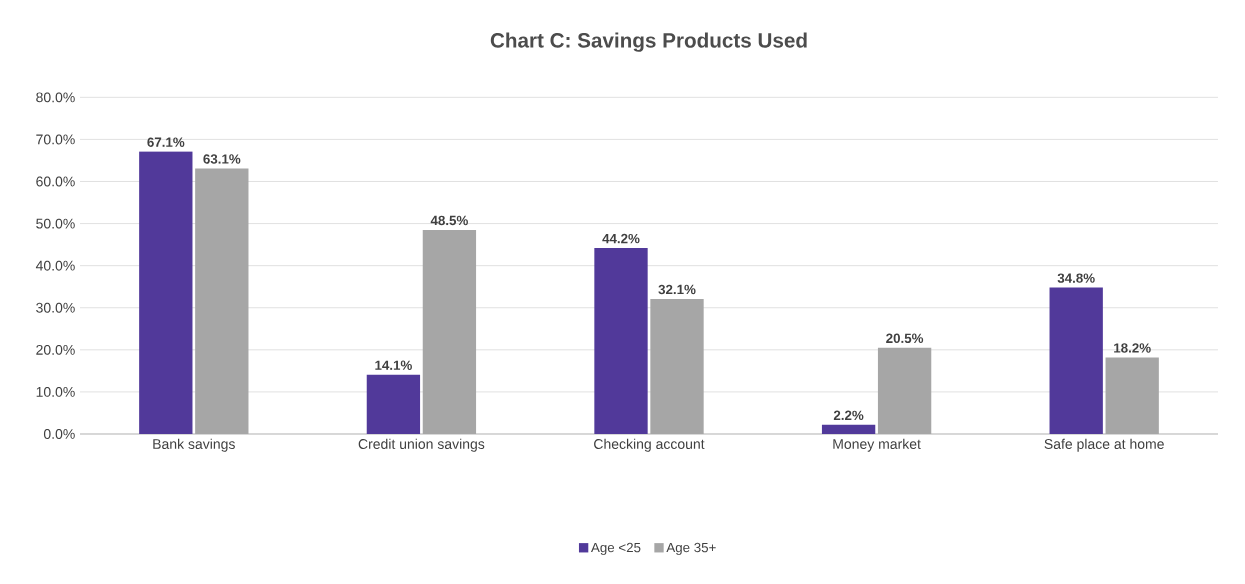  What do you see at coordinates (1132, 348) in the screenshot?
I see `data-label: 18.2%` at bounding box center [1132, 348].